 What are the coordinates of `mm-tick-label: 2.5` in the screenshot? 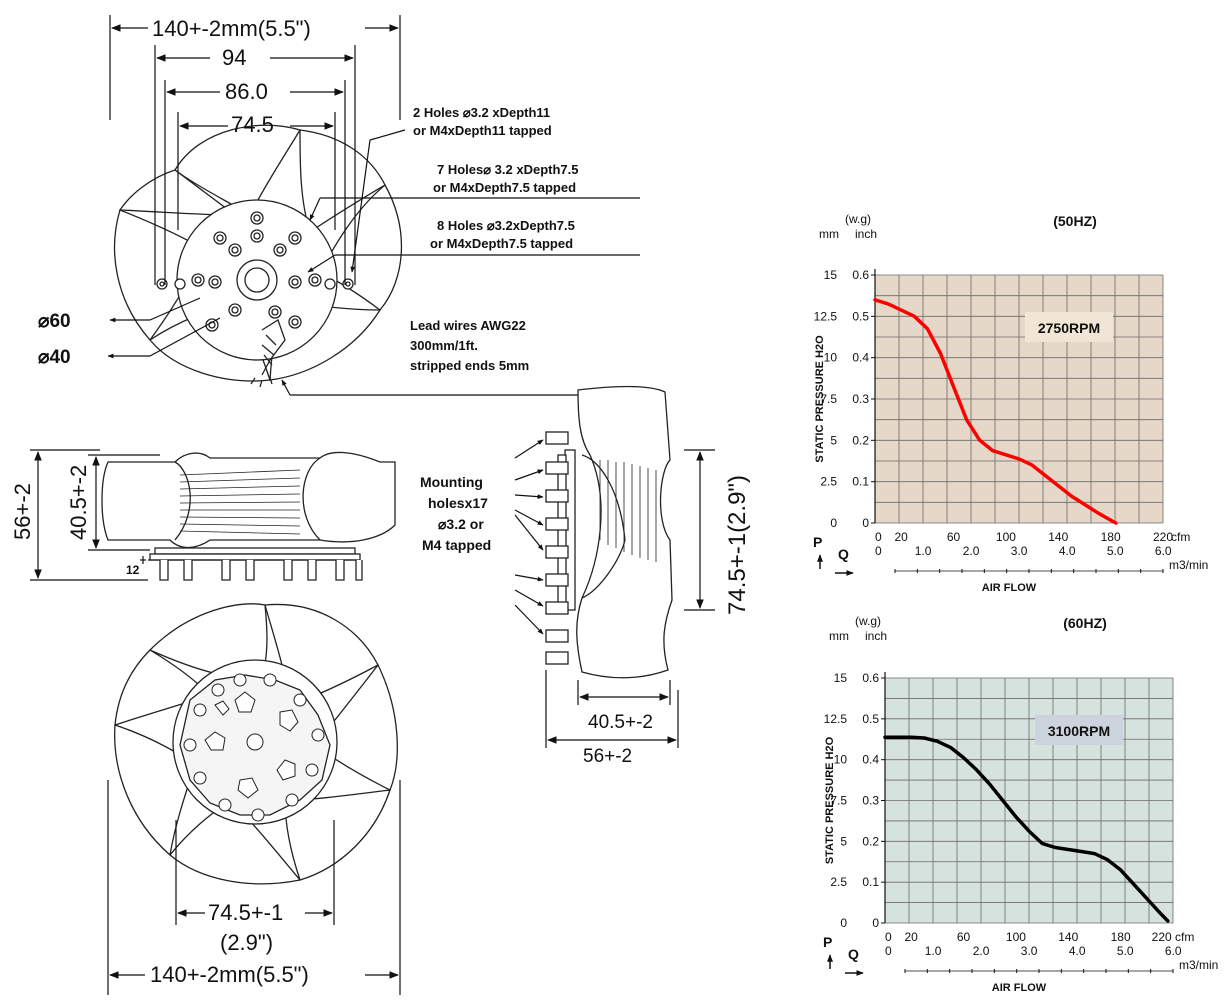 It's located at (828, 482).